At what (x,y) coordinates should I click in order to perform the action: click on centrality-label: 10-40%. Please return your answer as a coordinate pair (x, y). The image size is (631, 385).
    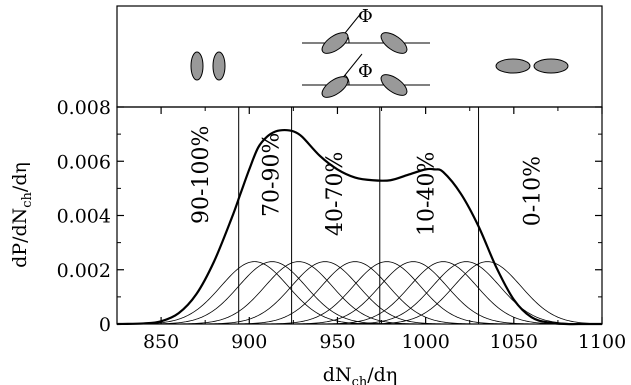
    Looking at the image, I should click on (427, 194).